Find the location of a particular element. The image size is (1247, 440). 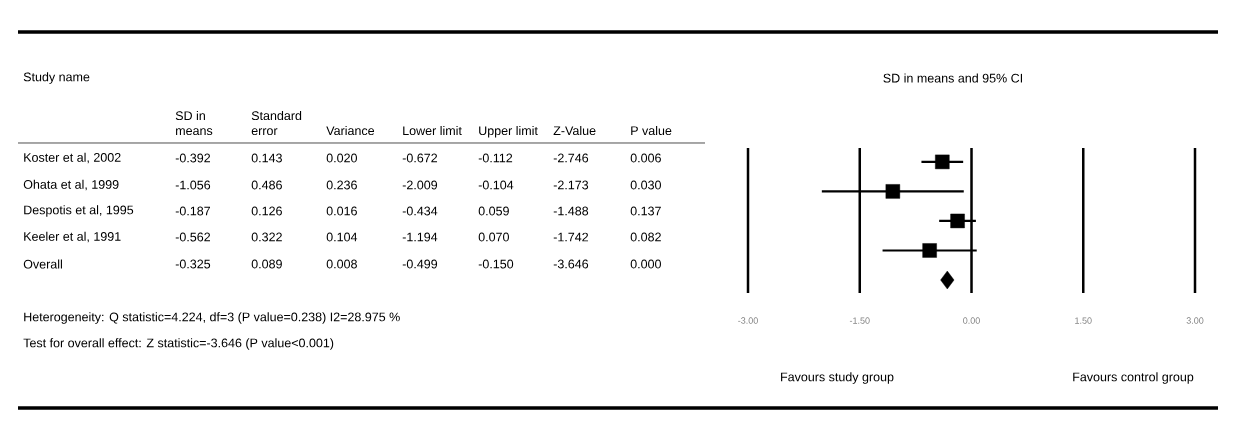

text: Test for overall effect: Z statistic=-3.646 (P value<0.001) is located at coordinates (178, 344).